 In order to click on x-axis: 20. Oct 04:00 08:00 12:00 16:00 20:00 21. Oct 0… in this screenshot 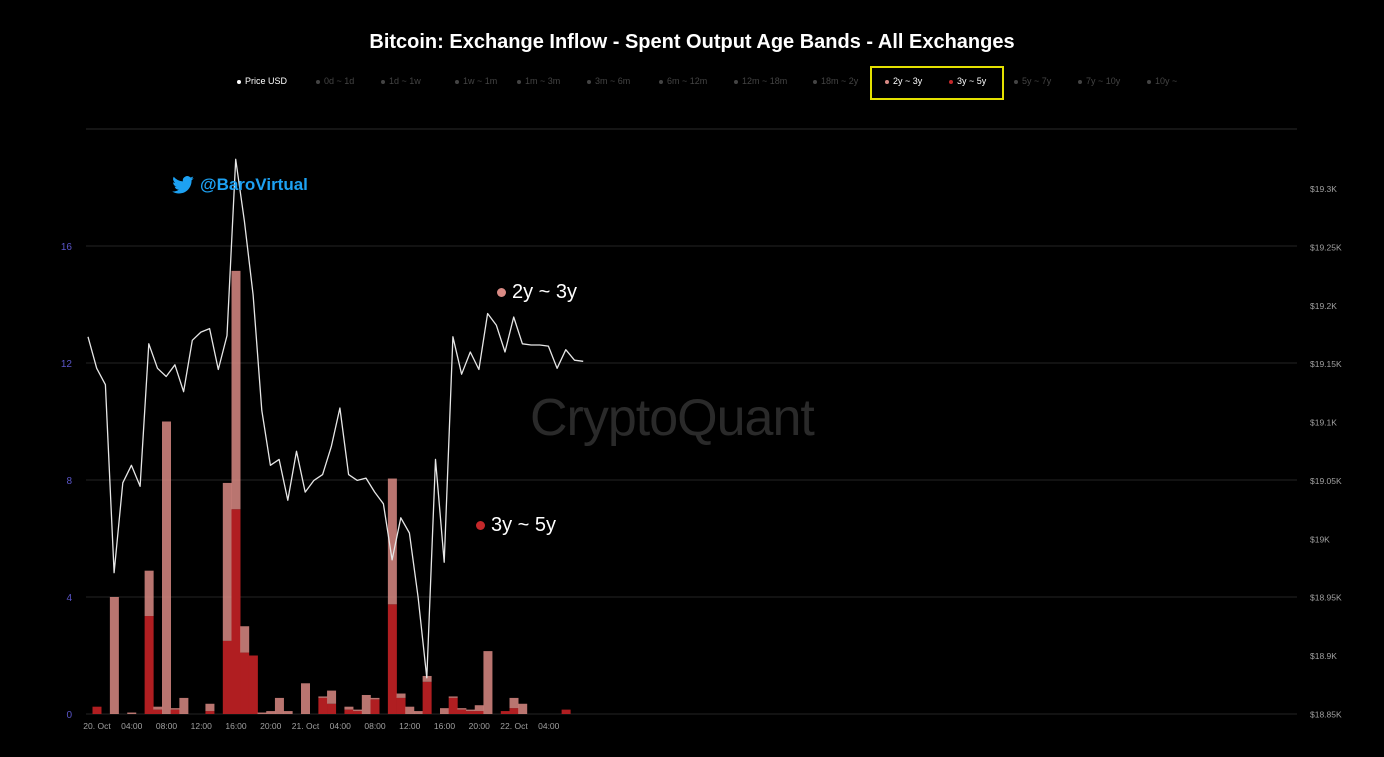, I will do `click(321, 726)`.